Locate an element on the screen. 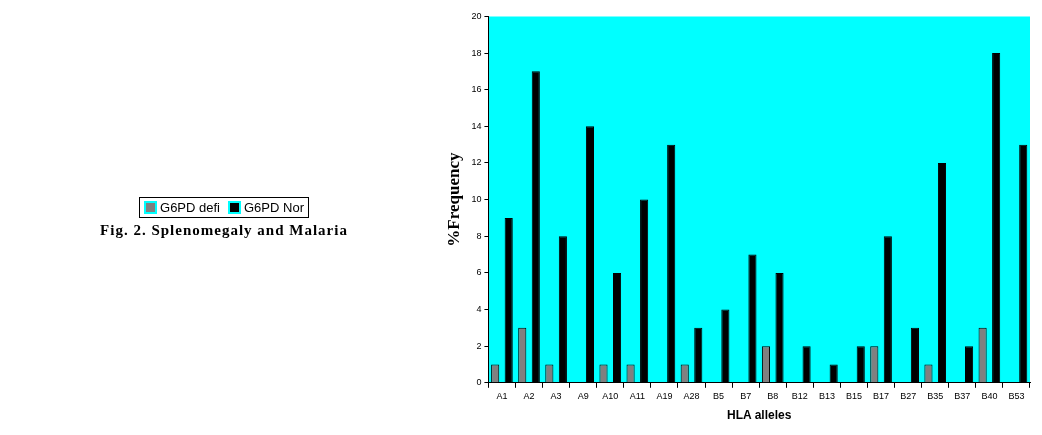 The image size is (1042, 435). y-tick-label: 12 is located at coordinates (476, 162).